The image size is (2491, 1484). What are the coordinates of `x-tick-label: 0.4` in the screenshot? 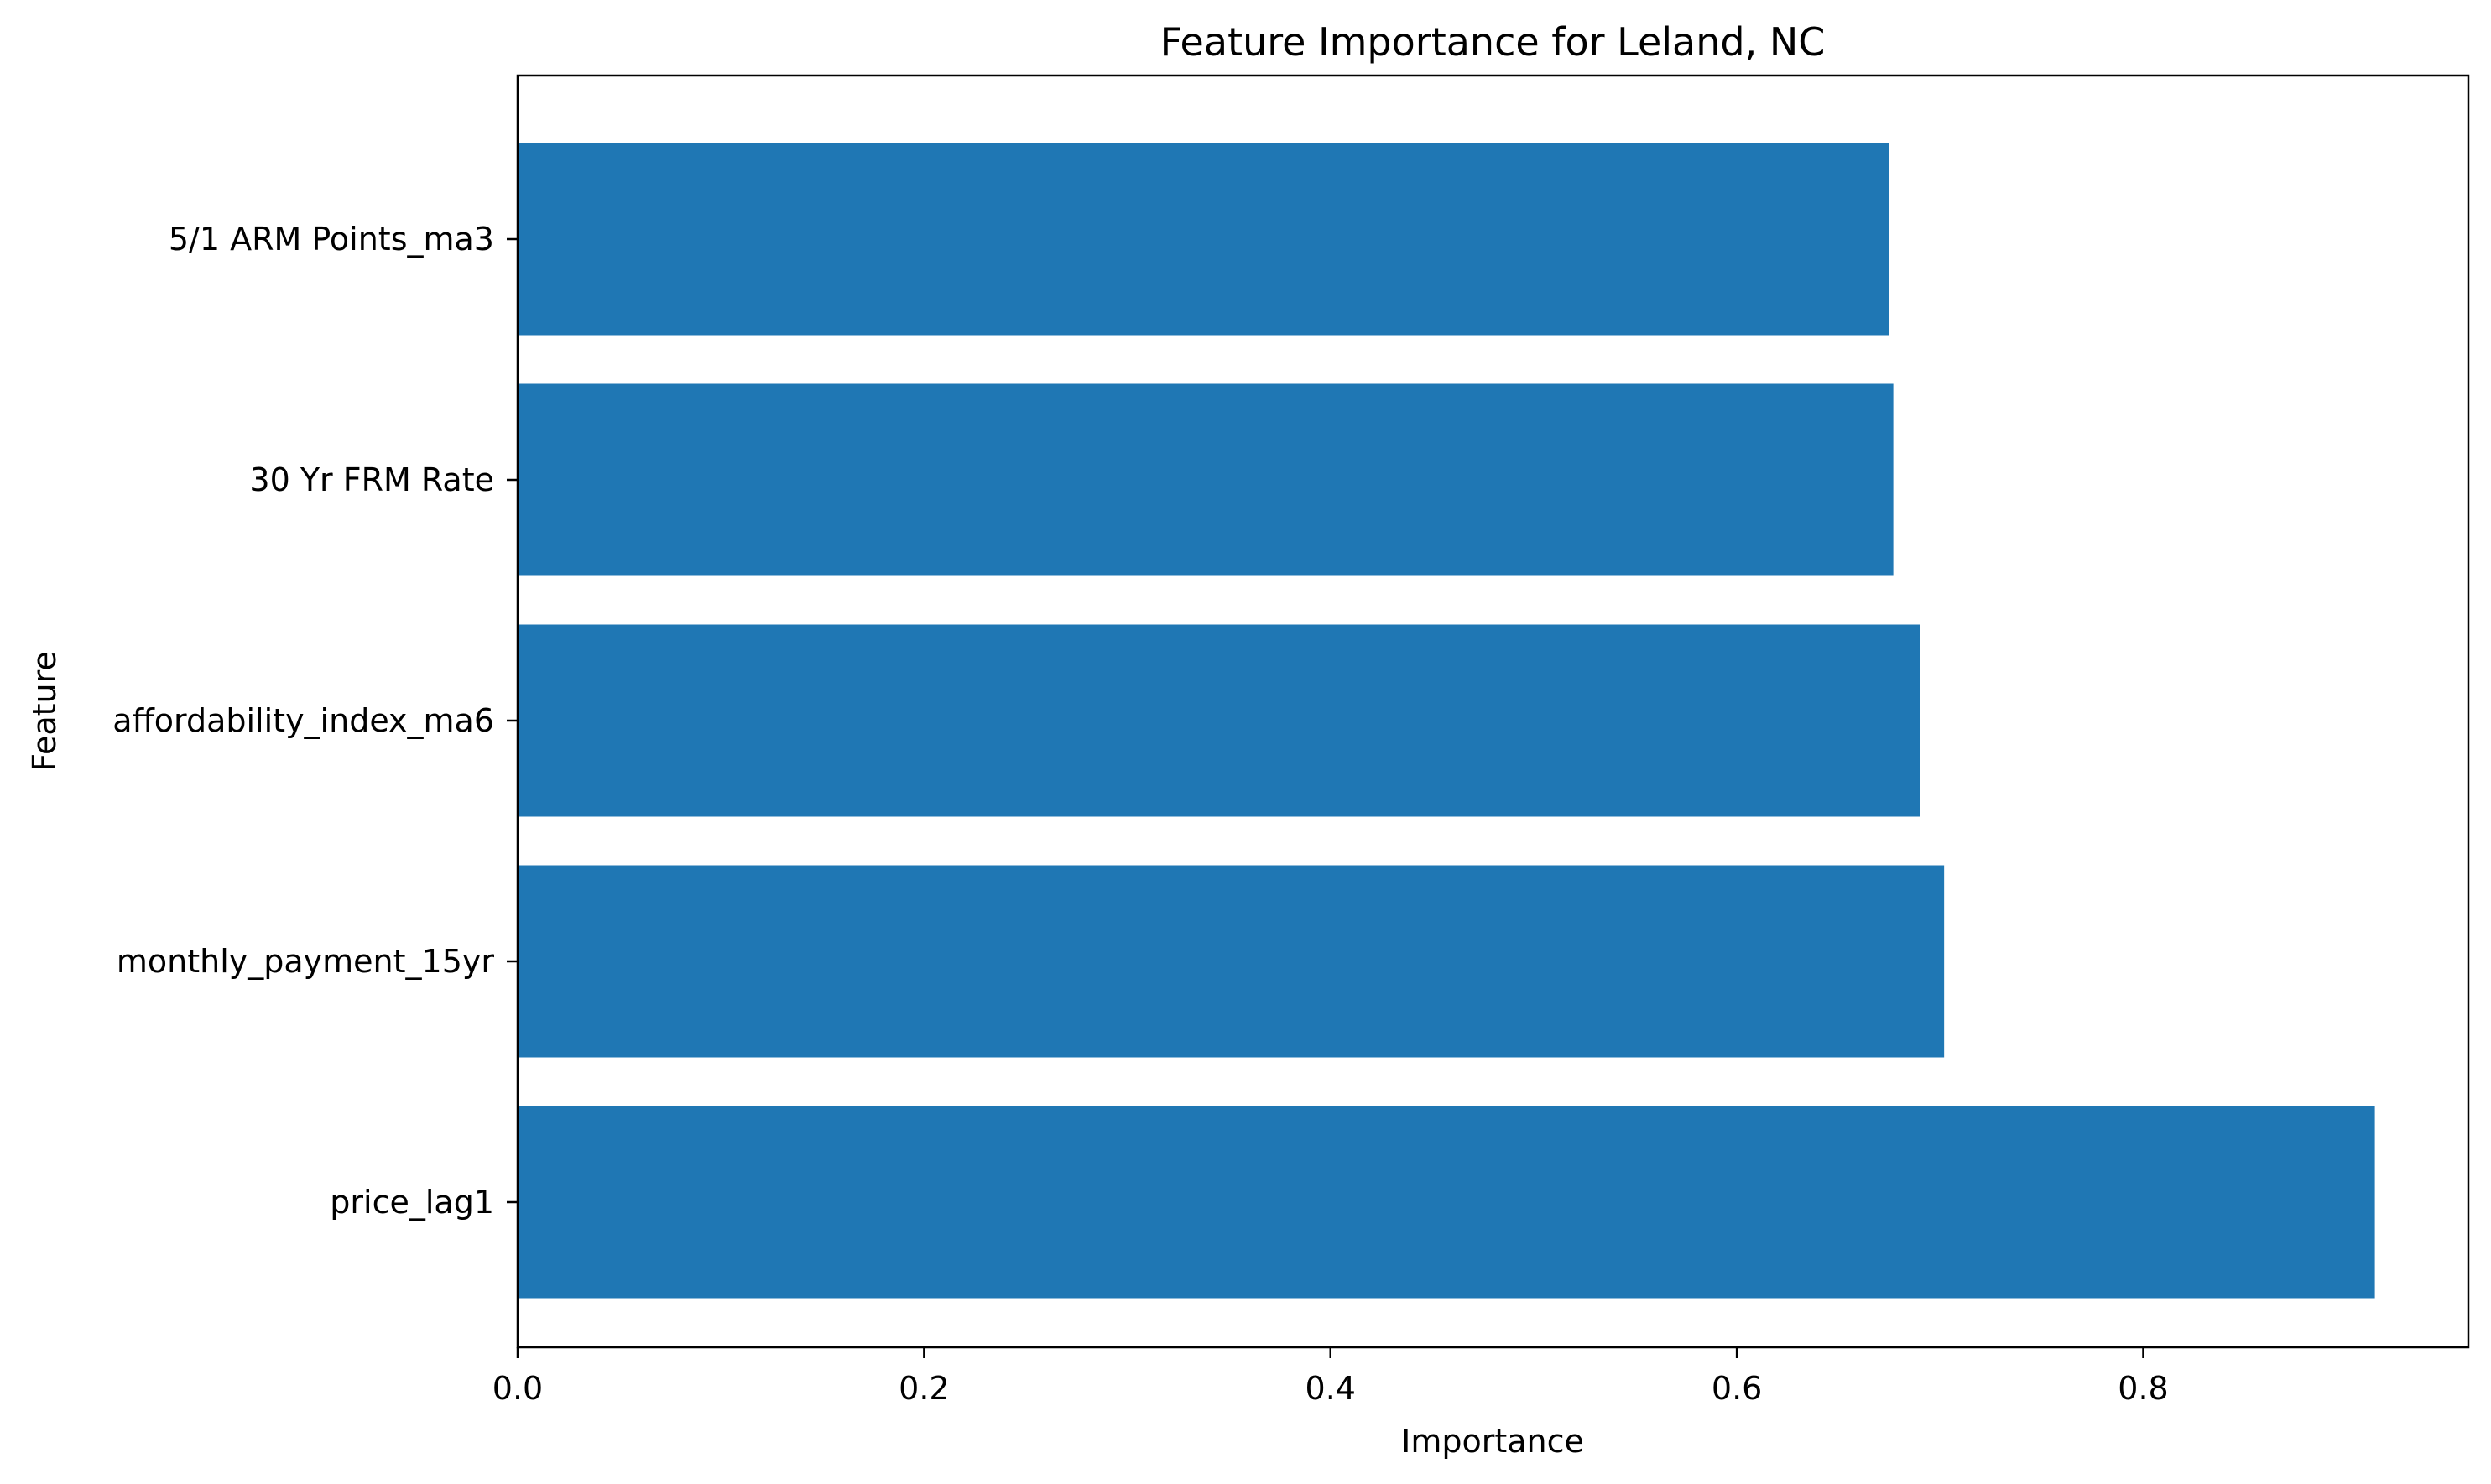 It's located at (1330, 1388).